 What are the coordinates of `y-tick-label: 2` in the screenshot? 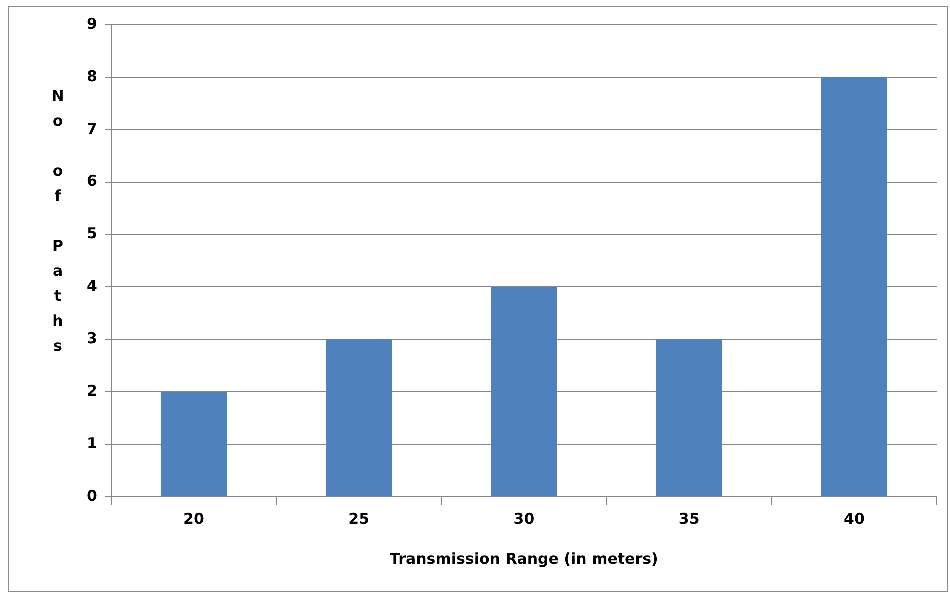 It's located at (92, 391).